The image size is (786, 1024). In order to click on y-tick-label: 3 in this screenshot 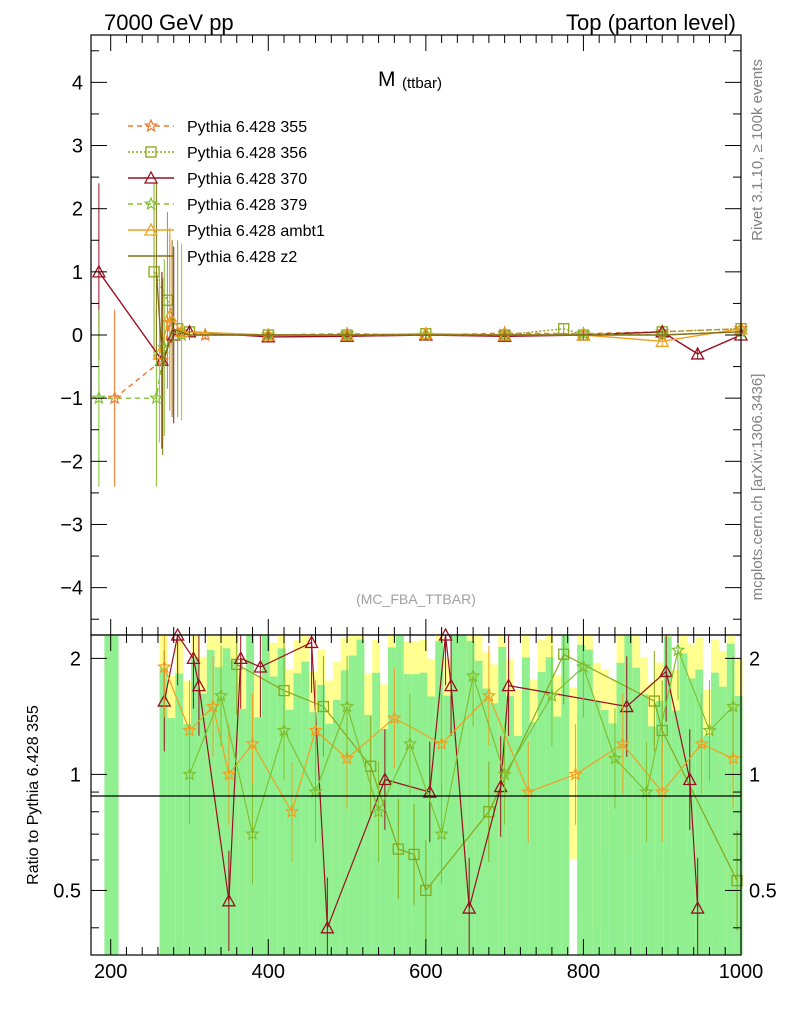, I will do `click(77, 147)`.